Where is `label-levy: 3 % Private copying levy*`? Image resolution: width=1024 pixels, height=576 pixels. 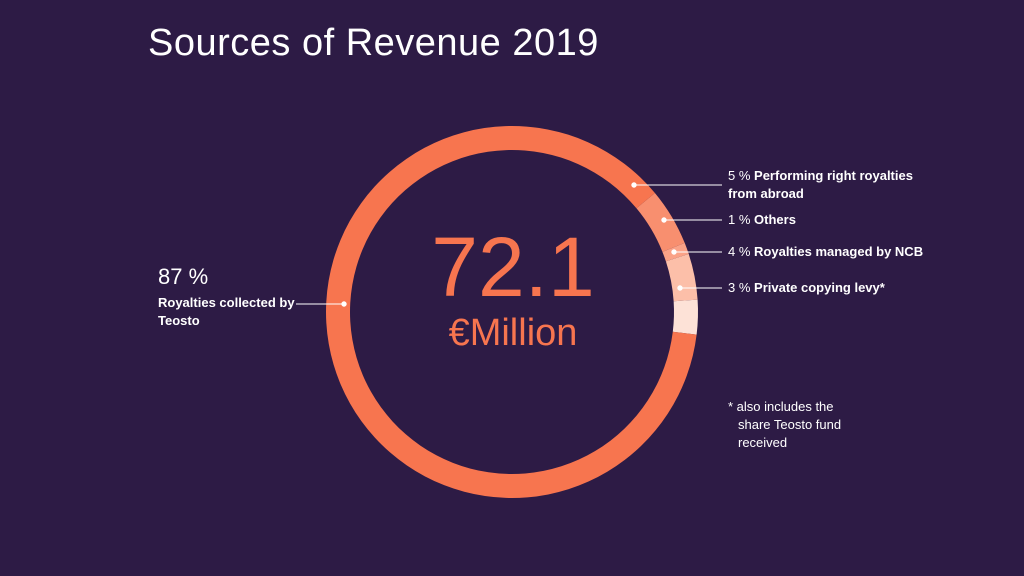 label-levy: 3 % Private copying levy* is located at coordinates (806, 288).